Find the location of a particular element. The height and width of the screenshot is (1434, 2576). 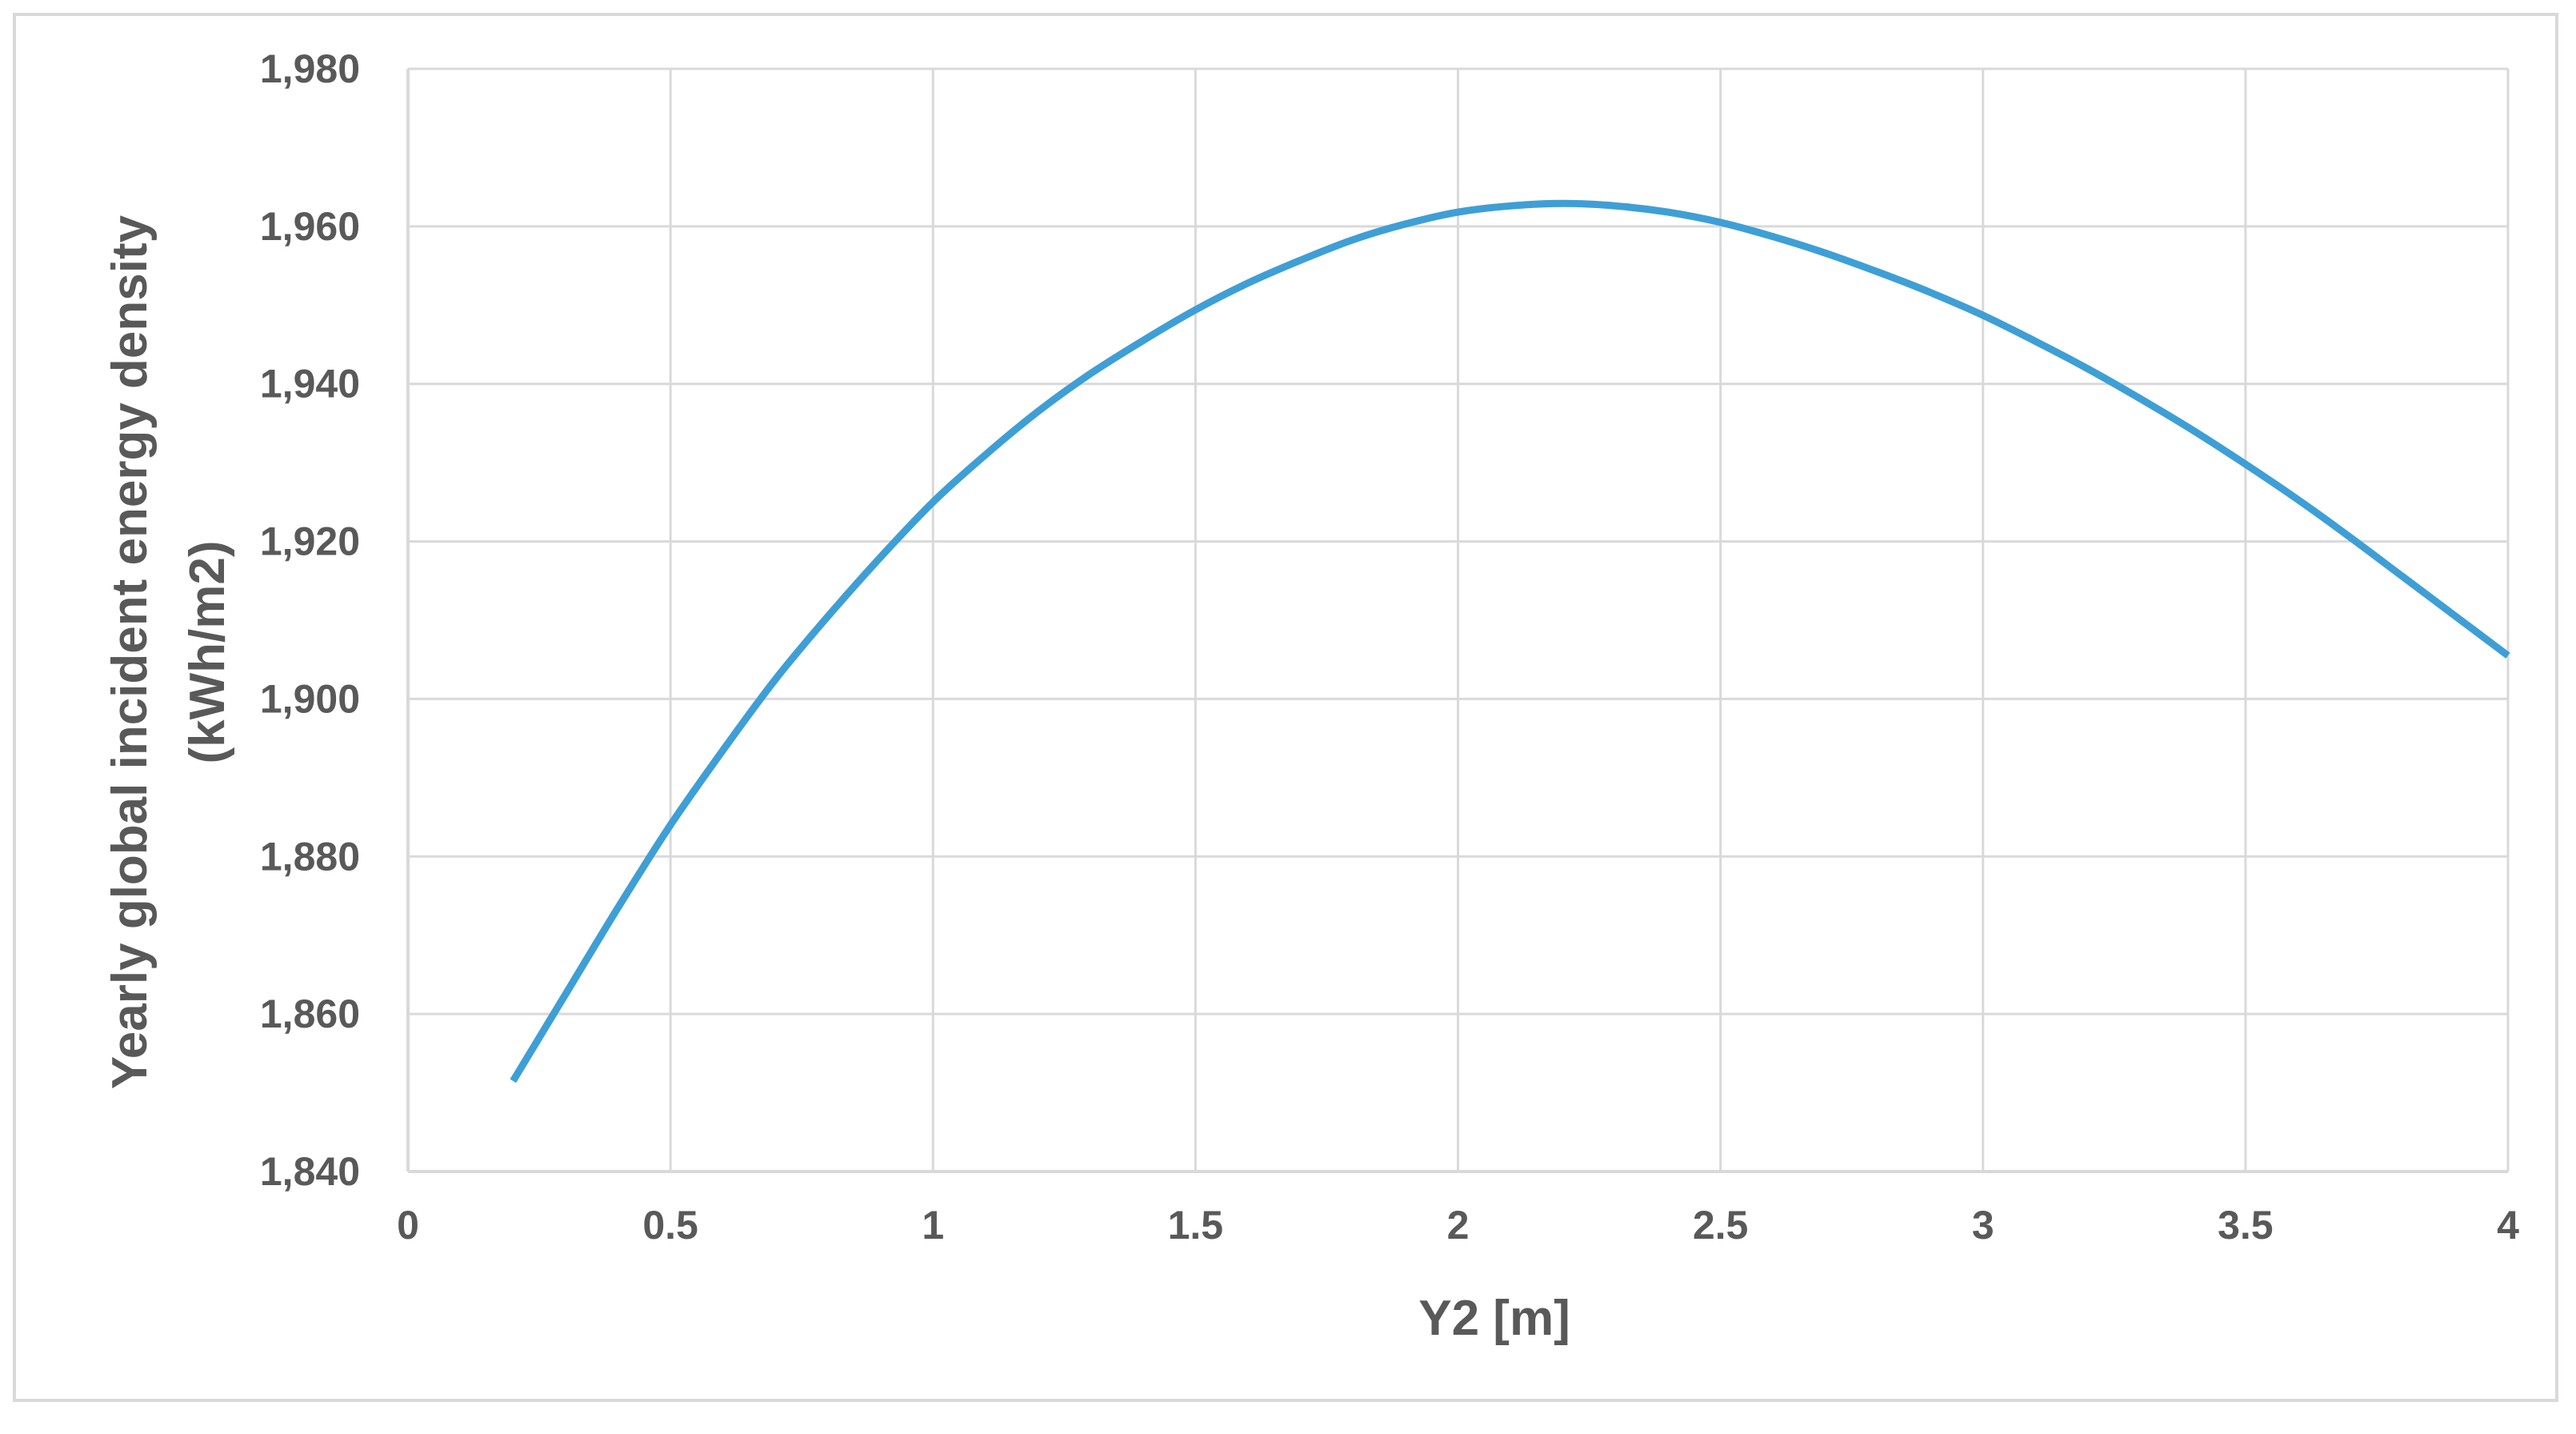

y-tick-label: 1,880 is located at coordinates (310, 856).